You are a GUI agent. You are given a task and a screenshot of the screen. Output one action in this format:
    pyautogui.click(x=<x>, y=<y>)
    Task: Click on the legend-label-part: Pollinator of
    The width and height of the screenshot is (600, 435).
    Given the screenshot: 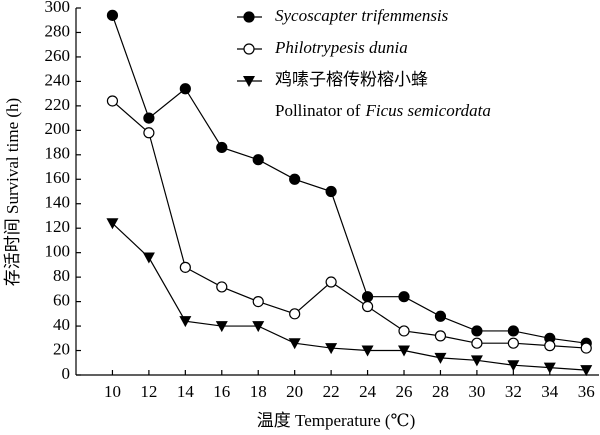 What is the action you would take?
    pyautogui.click(x=318, y=110)
    